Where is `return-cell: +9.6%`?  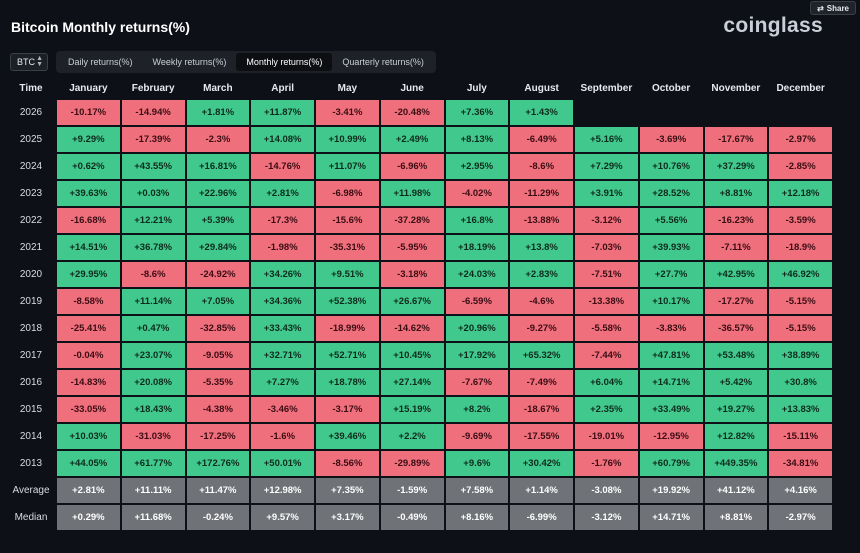 return-cell: +9.6% is located at coordinates (477, 463).